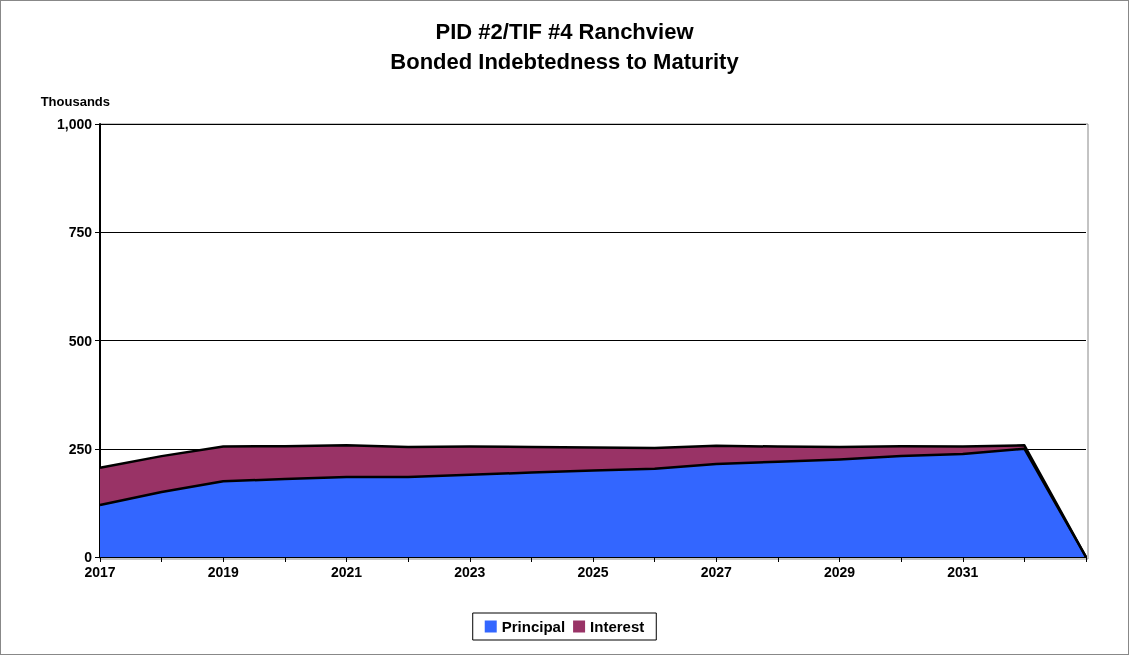 Image resolution: width=1129 pixels, height=655 pixels. Describe the element at coordinates (74, 124) in the screenshot. I see `y-tick-label: 1,000` at that location.